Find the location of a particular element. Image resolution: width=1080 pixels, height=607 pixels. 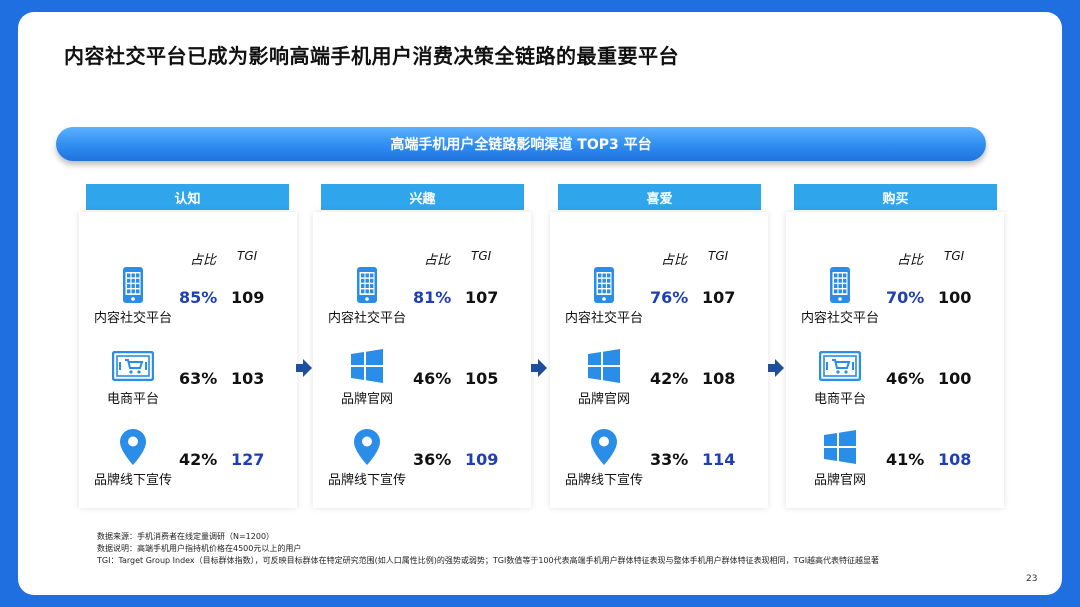

stage-header: 购买 is located at coordinates (895, 197).